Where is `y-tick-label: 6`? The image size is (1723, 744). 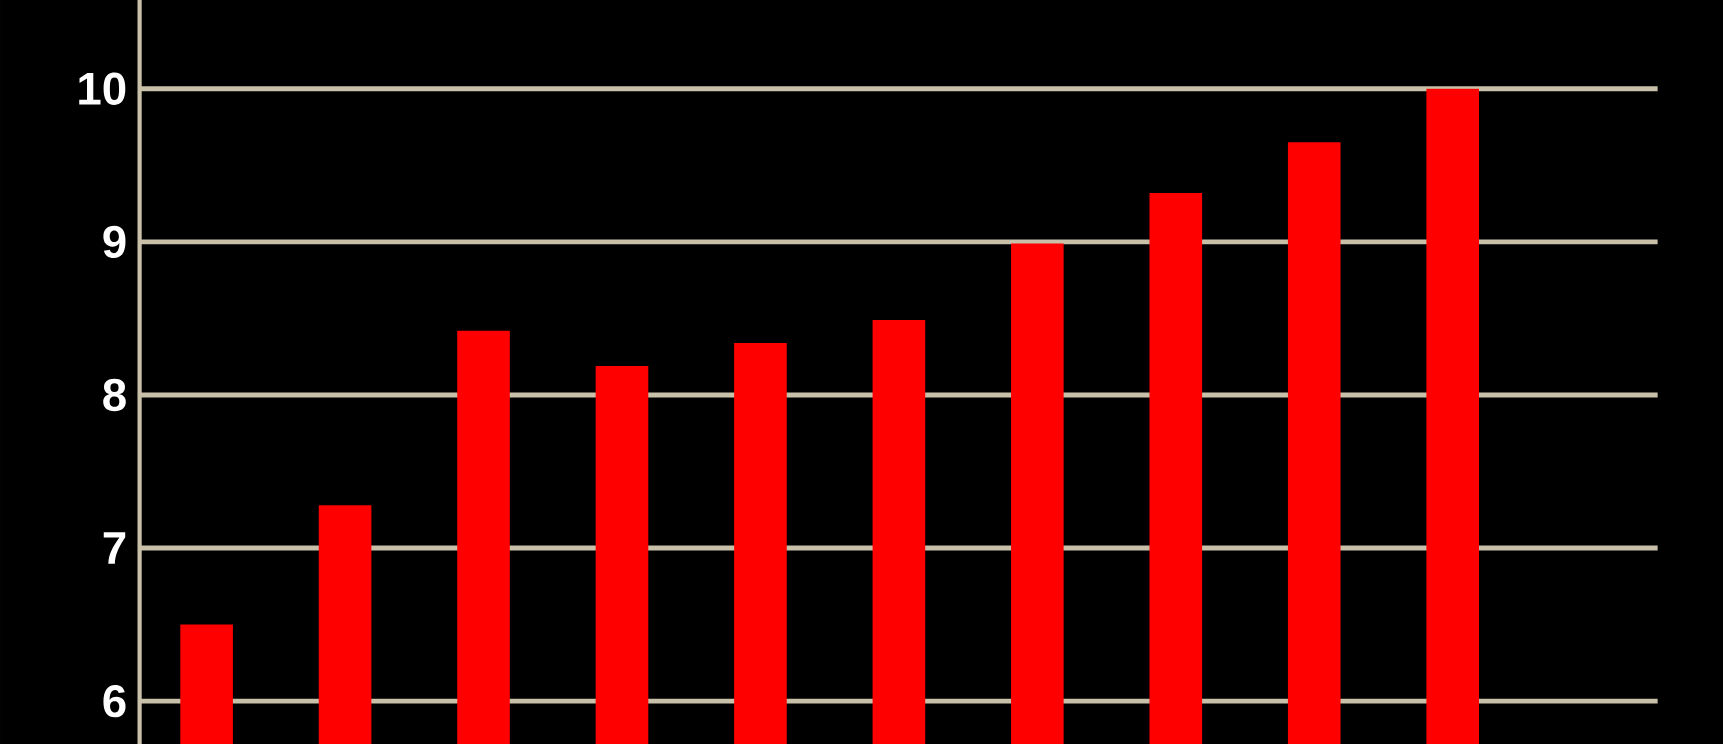
y-tick-label: 6 is located at coordinates (114, 701).